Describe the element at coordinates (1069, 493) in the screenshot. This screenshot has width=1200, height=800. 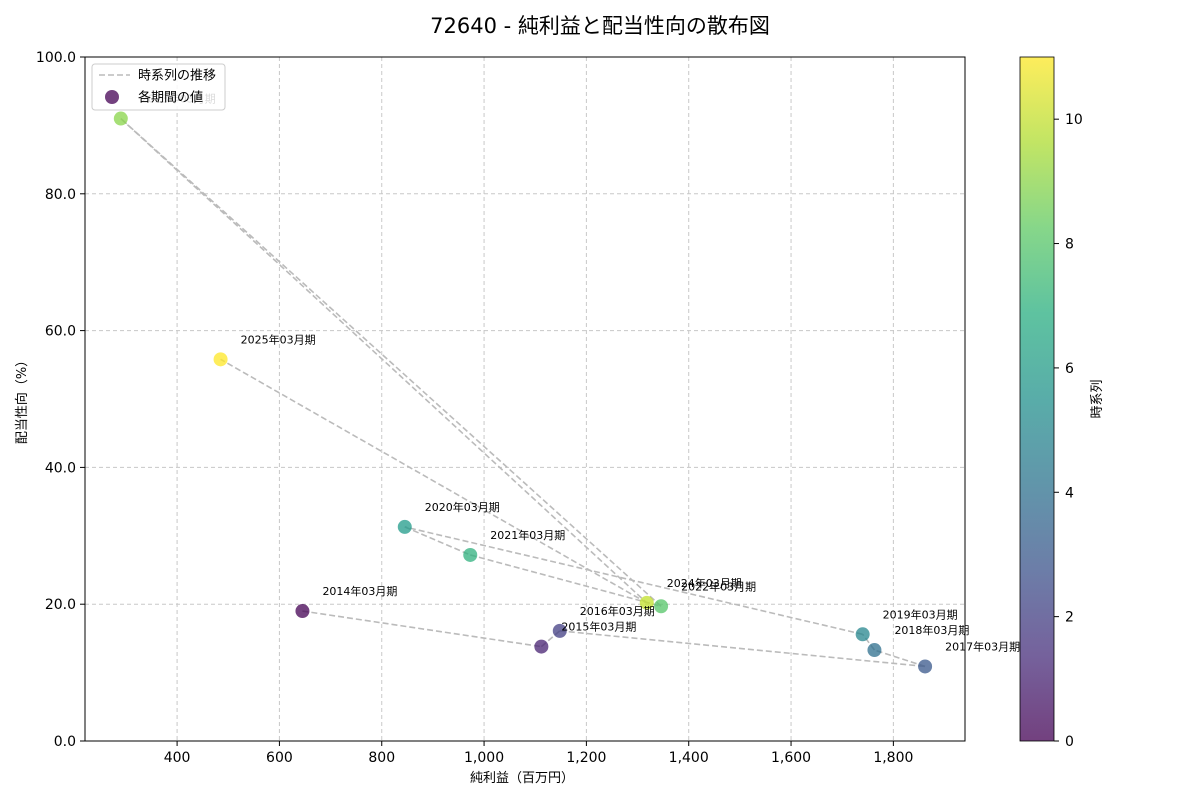
I see `colorbar-tick-label-2: 4` at that location.